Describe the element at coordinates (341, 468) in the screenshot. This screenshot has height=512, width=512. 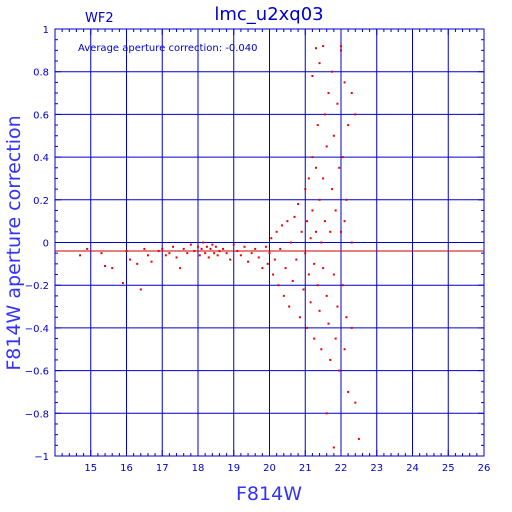
I see `x-tick-label: 22` at that location.